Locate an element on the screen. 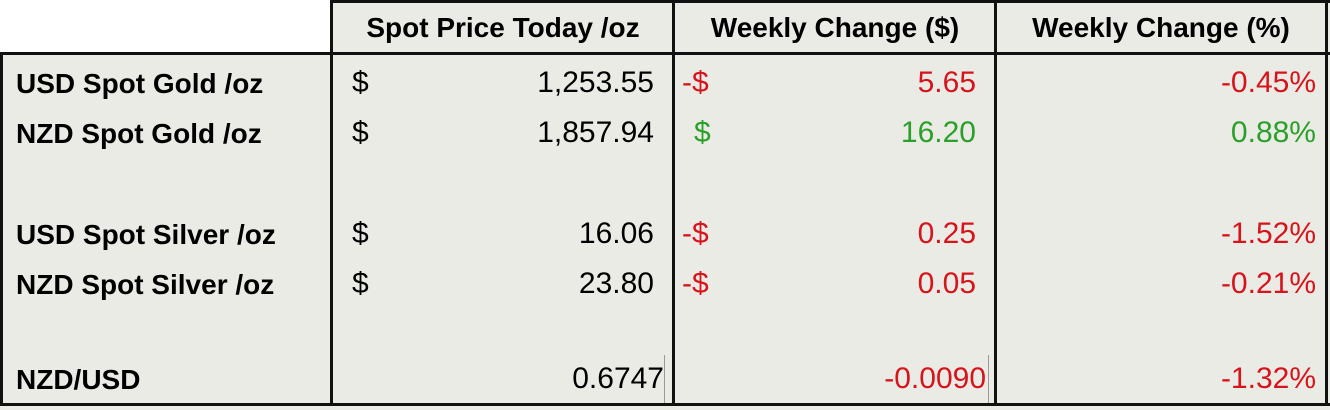 This screenshot has height=410, width=1330. currency-nzd-silver: $ is located at coordinates (360, 283).